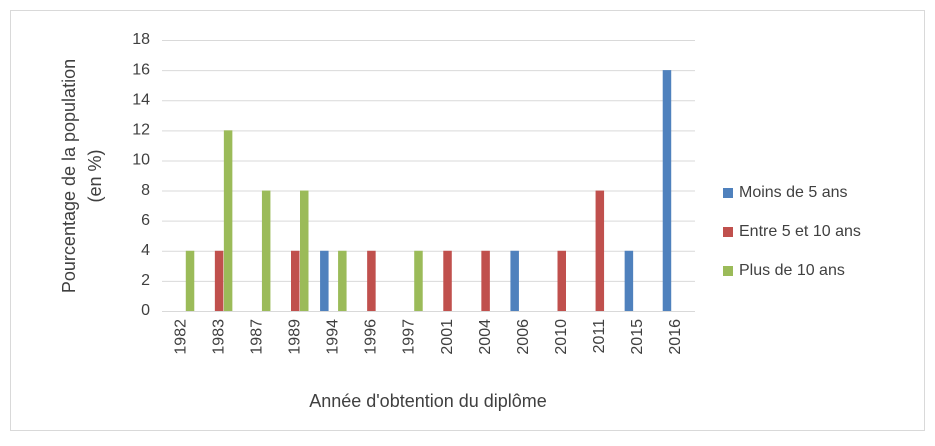 The image size is (935, 446). What do you see at coordinates (218, 337) in the screenshot?
I see `x-tick-label: 1983` at bounding box center [218, 337].